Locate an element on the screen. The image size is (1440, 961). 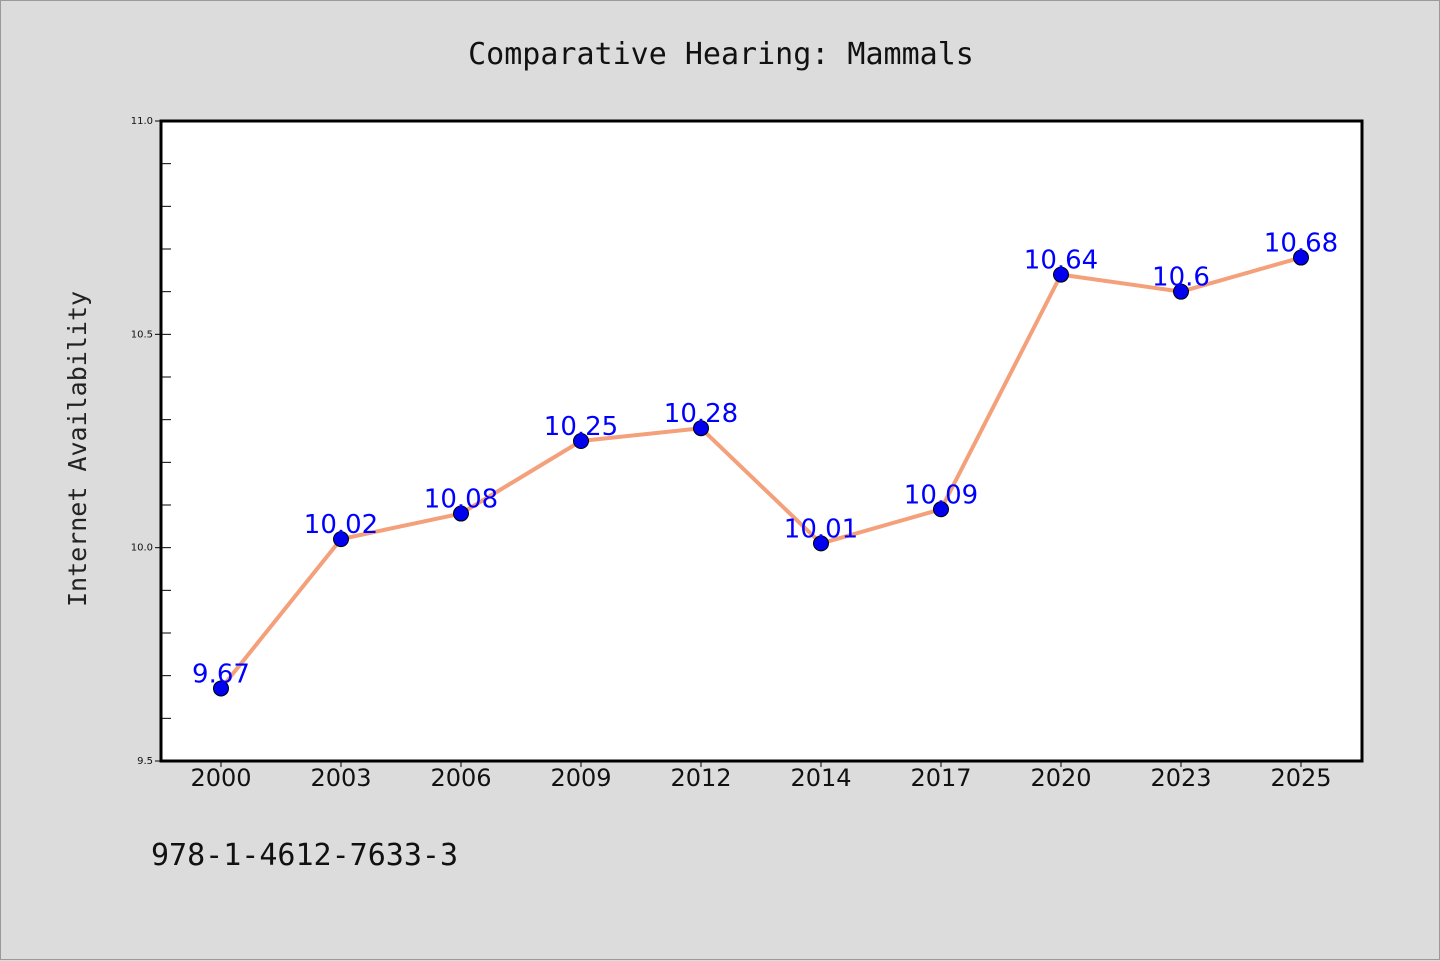
data-label: 10.64 is located at coordinates (1061, 261).